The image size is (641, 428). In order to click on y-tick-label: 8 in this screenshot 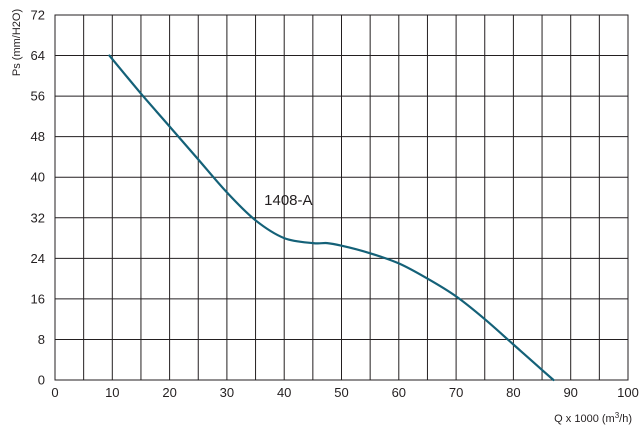, I will do `click(41, 339)`.